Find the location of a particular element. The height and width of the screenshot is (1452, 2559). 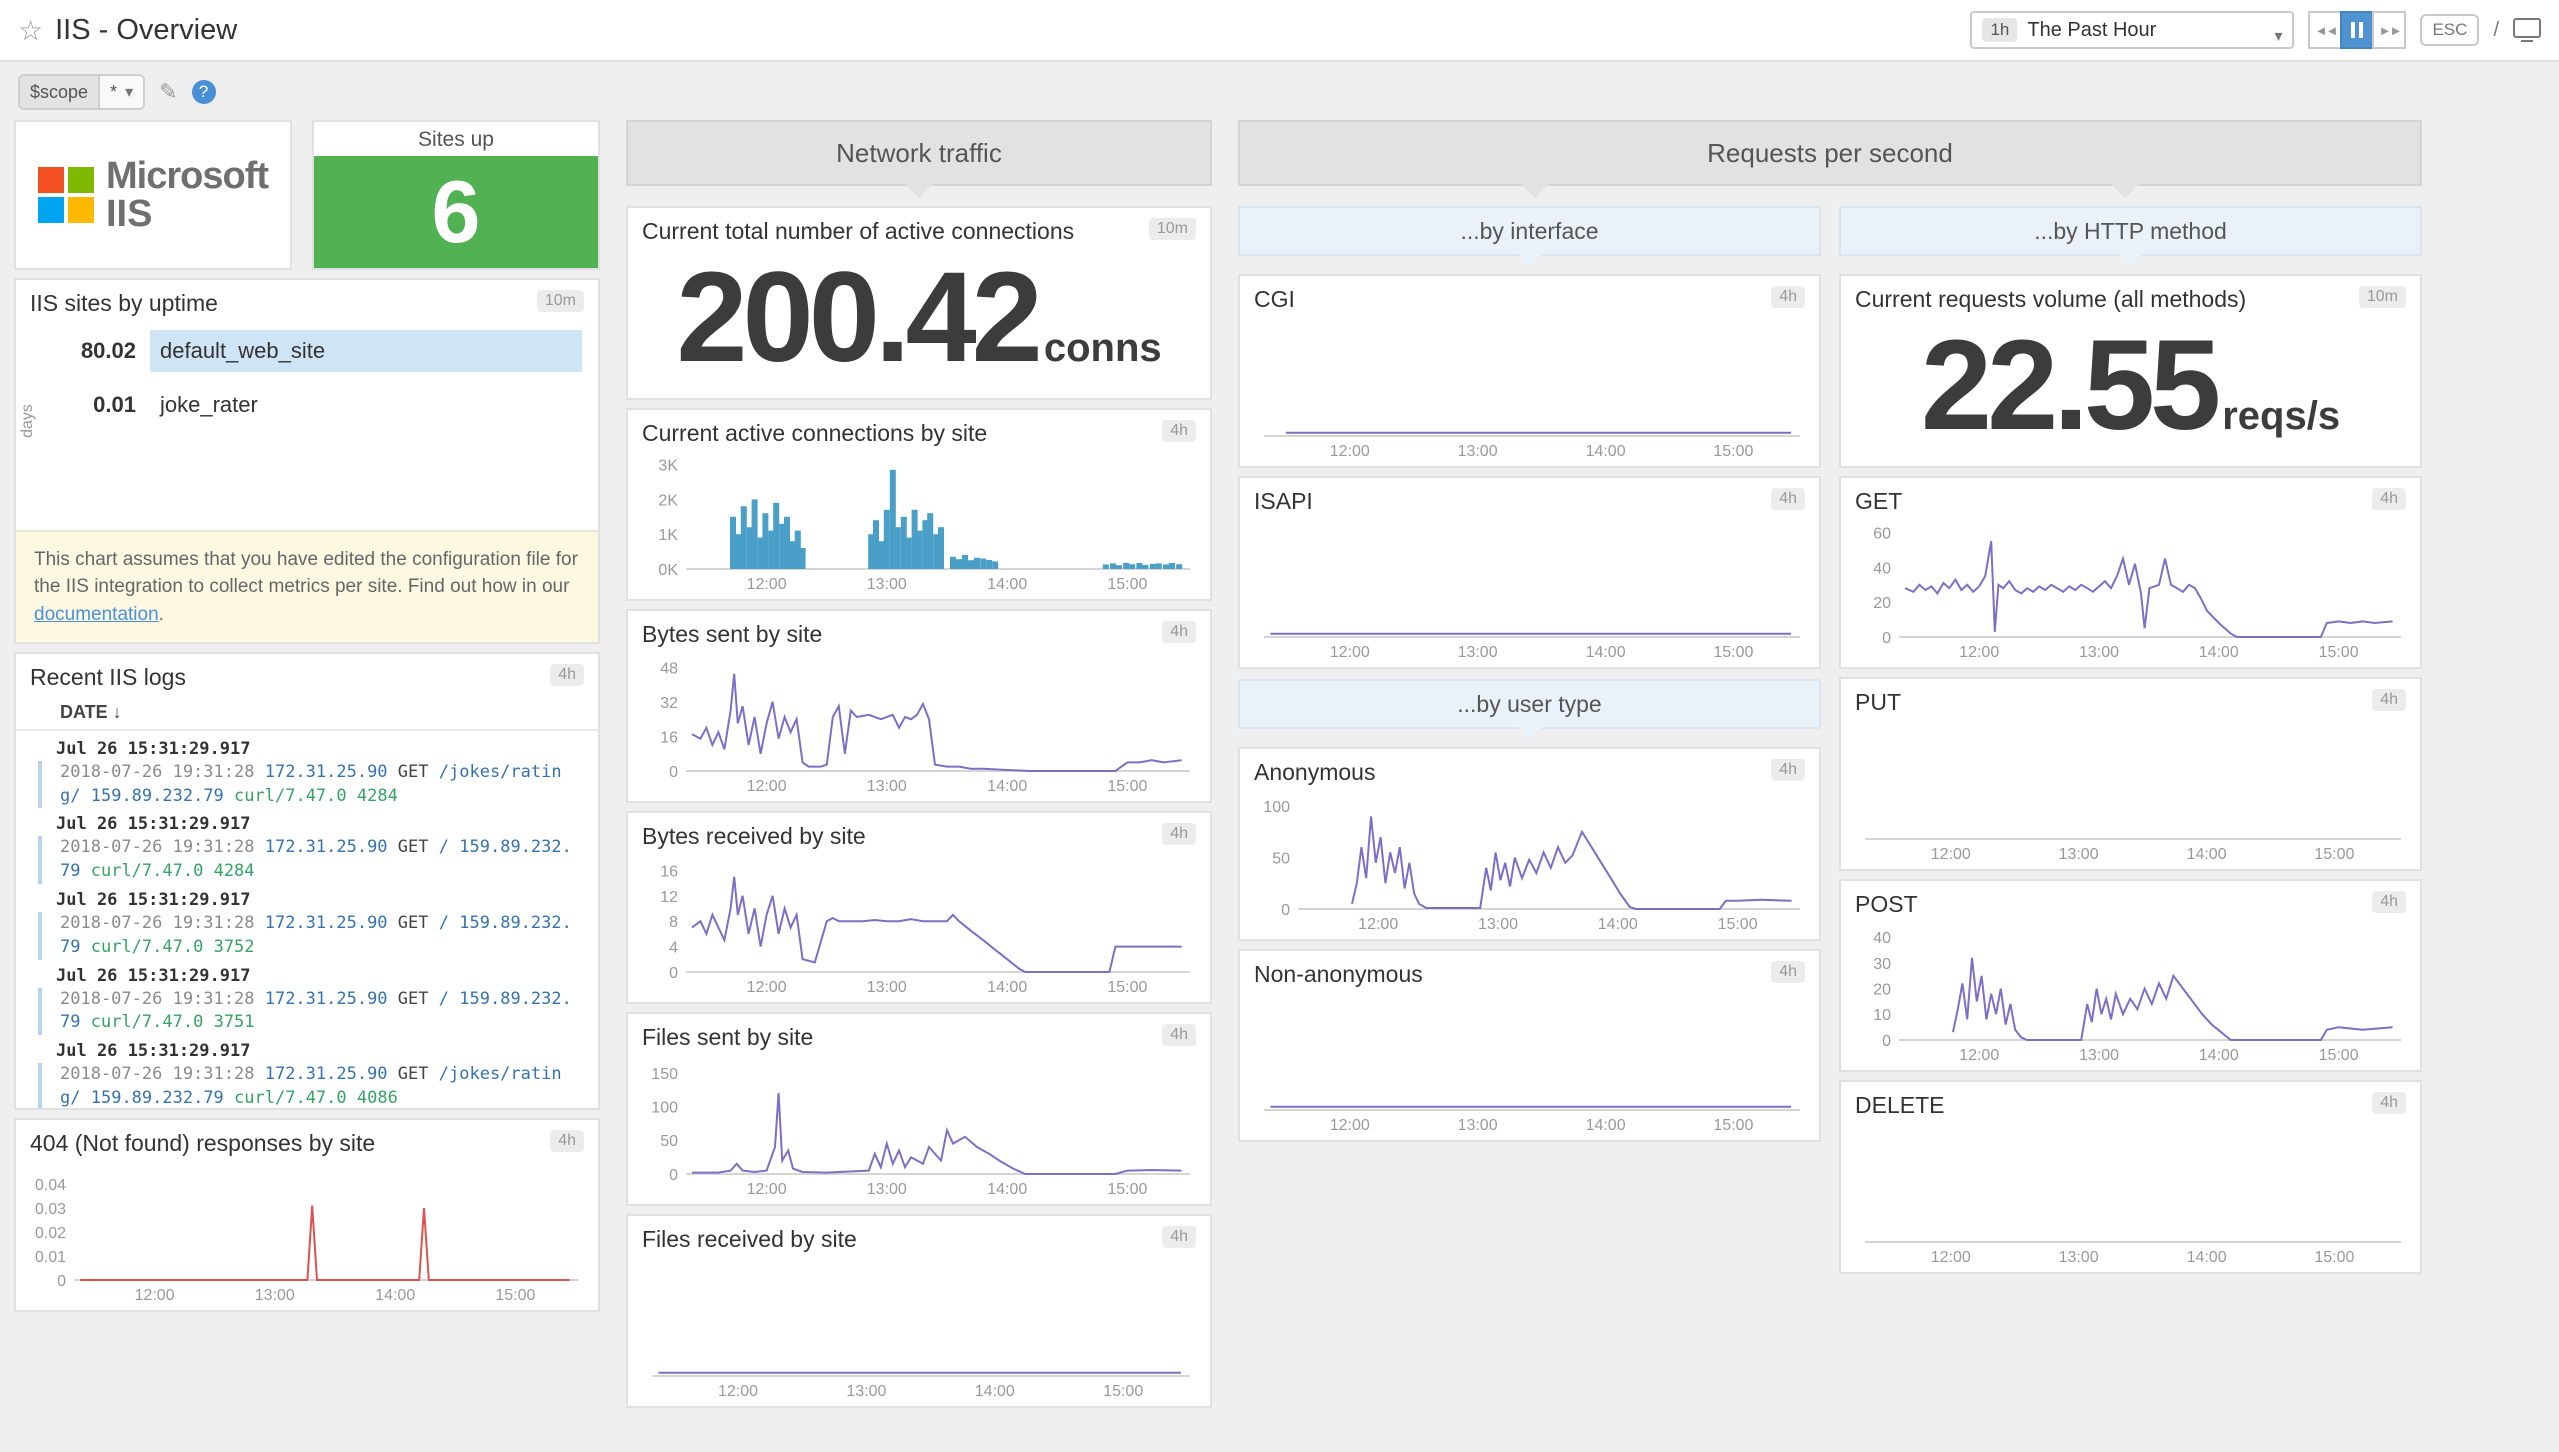

log-date-column-header: DATE ↓ is located at coordinates (307, 713).